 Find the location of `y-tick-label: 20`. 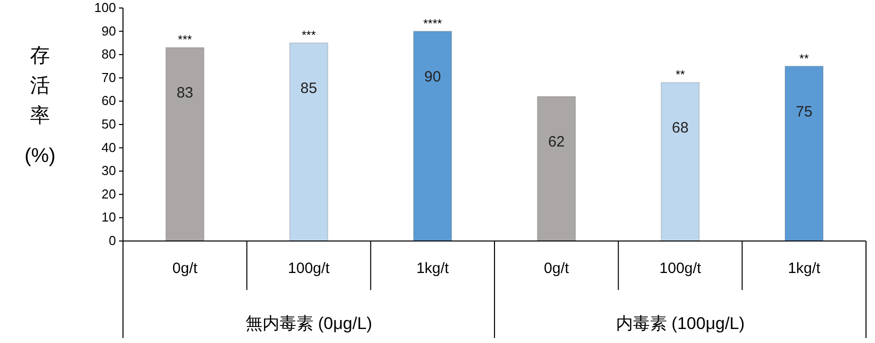

y-tick-label: 20 is located at coordinates (109, 194).